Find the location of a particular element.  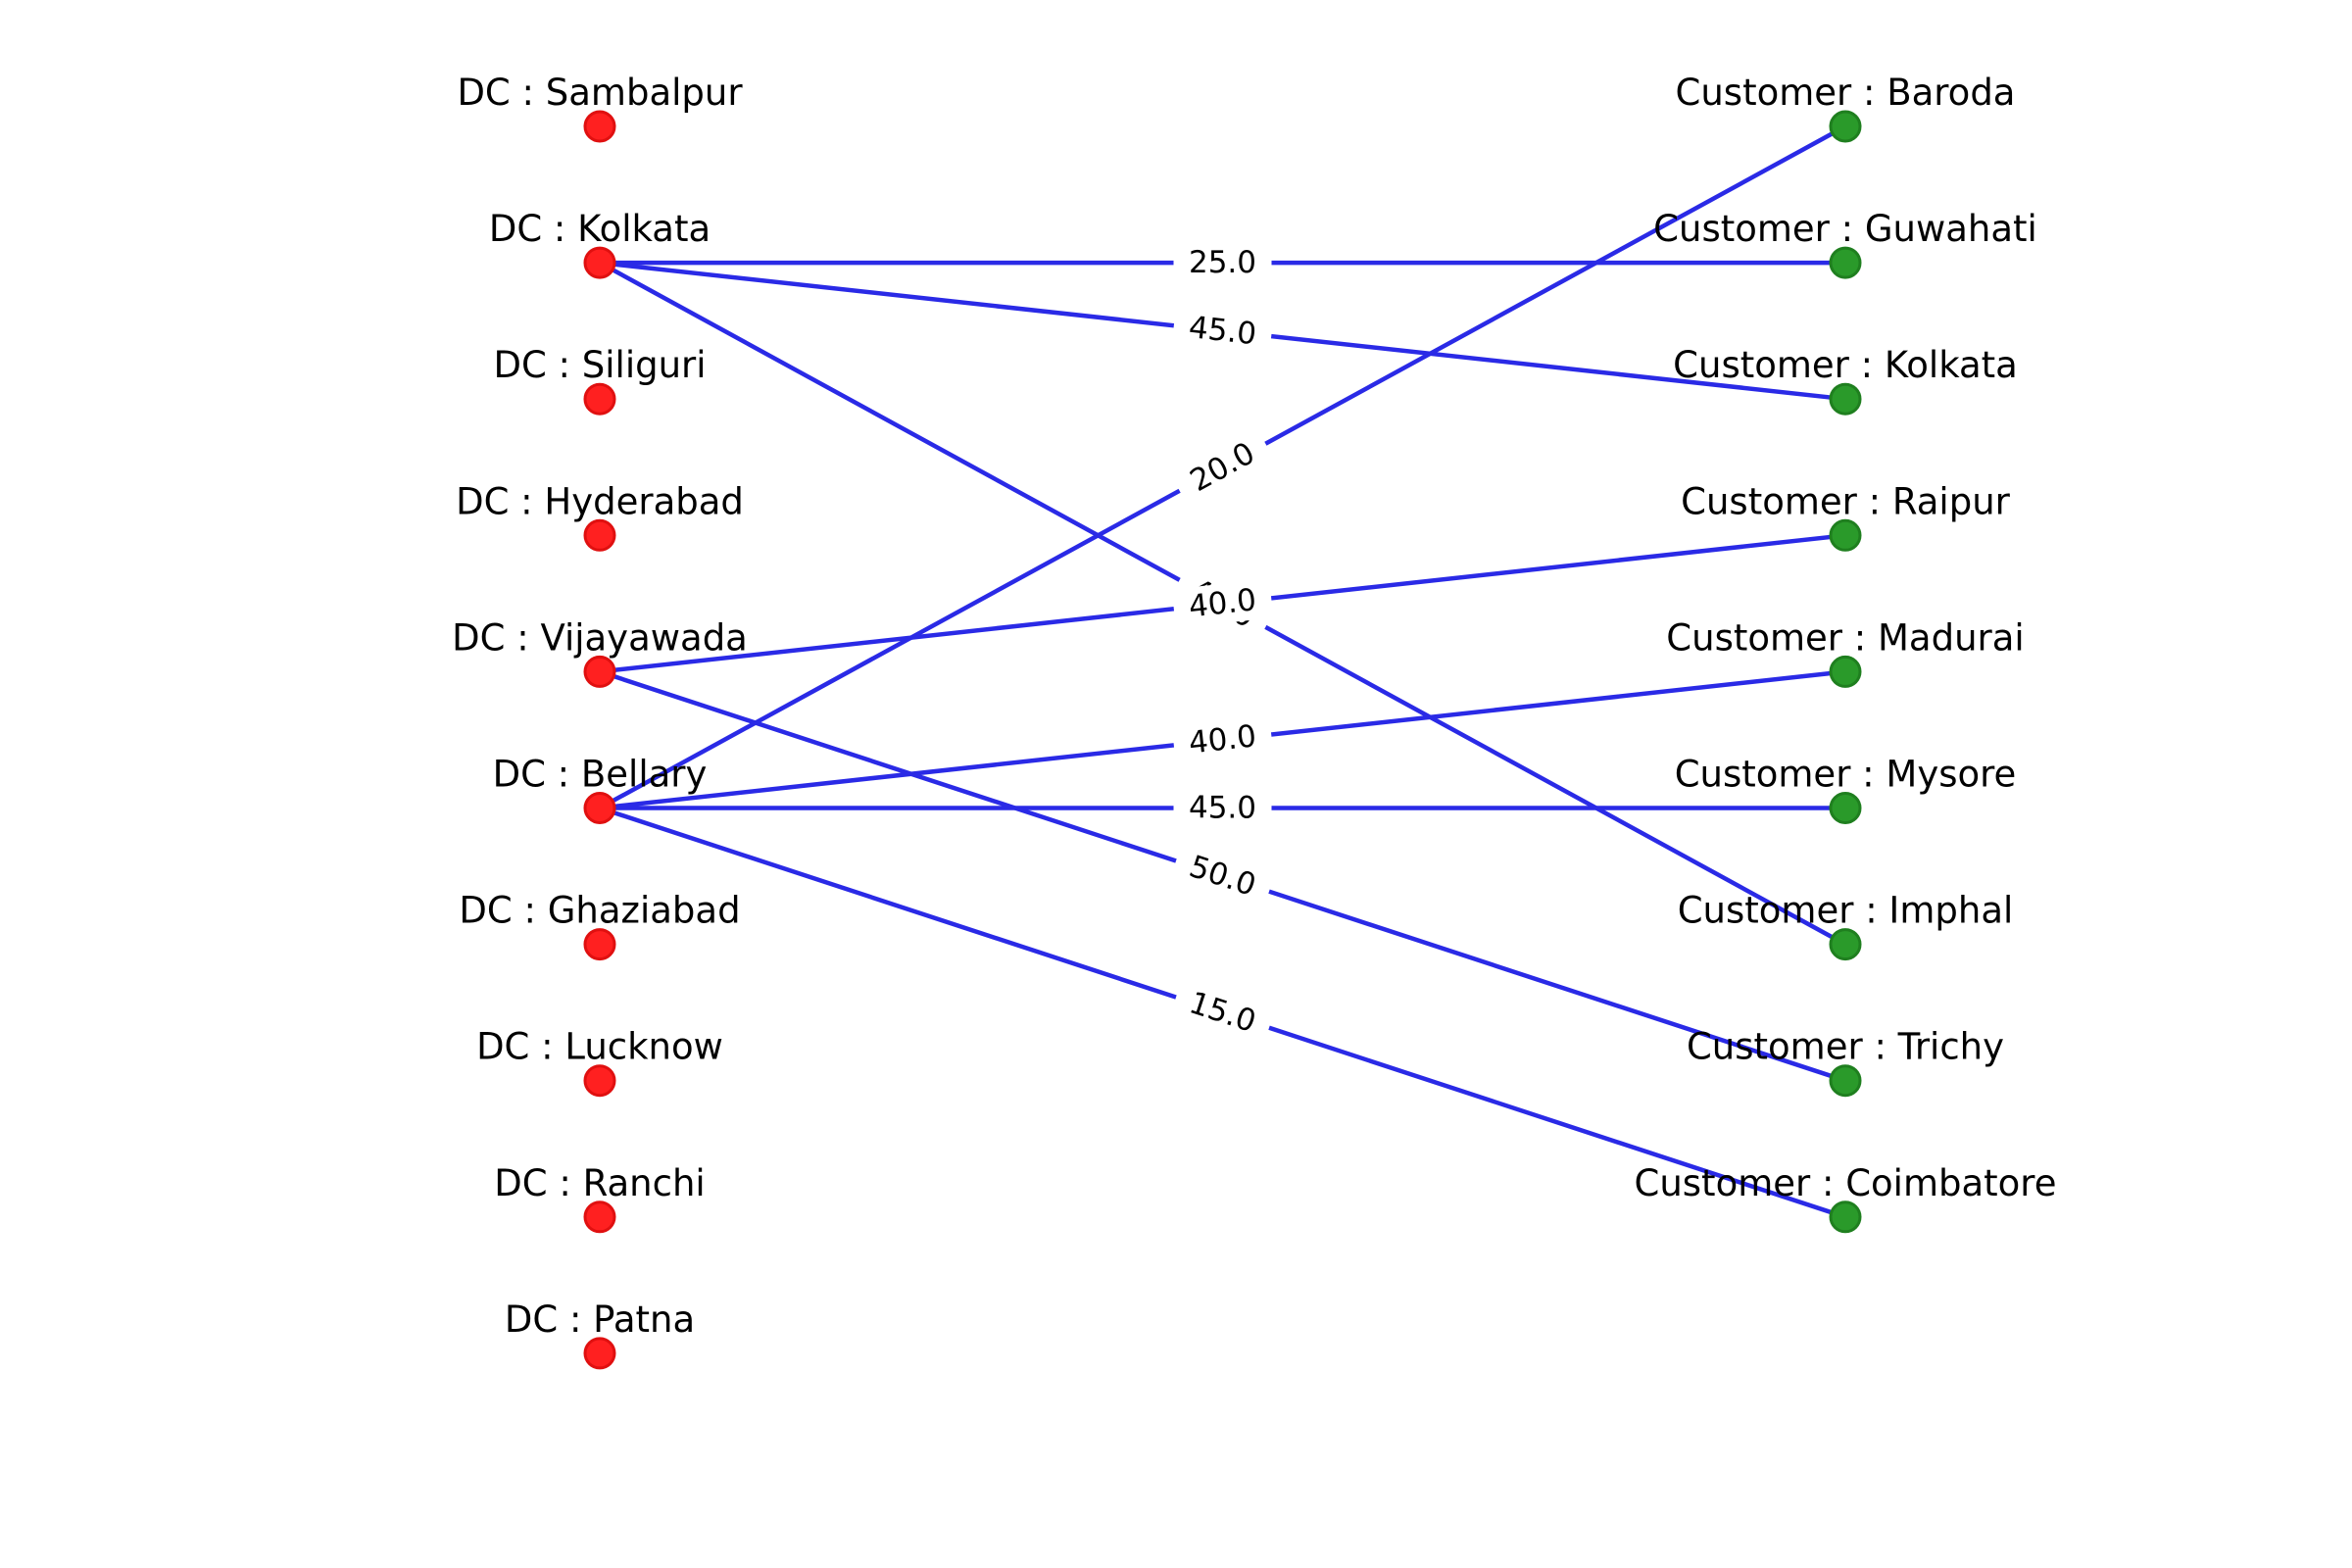

customer-node-customer-kolkata: Customer : Kolkata is located at coordinates (1845, 380).